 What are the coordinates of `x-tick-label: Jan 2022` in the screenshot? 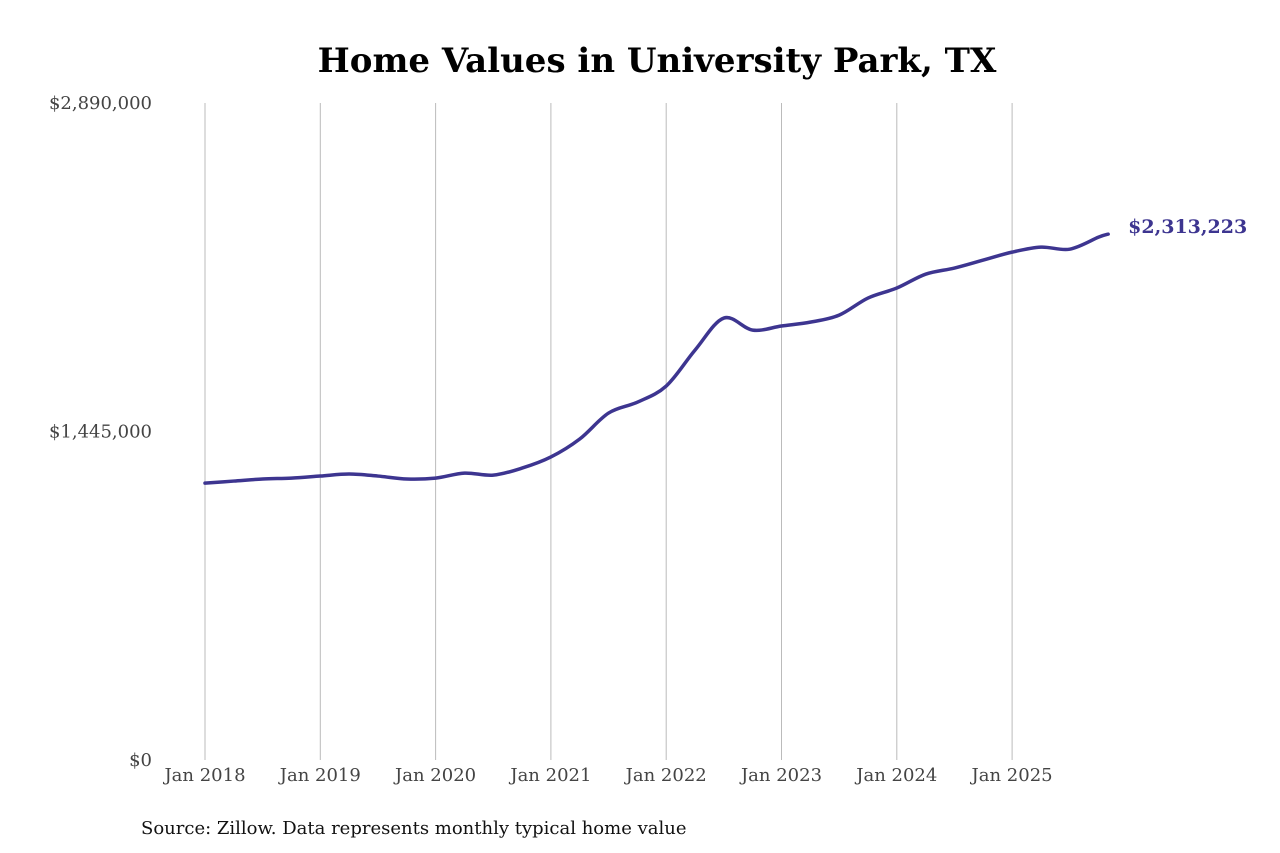 It's located at (665, 775).